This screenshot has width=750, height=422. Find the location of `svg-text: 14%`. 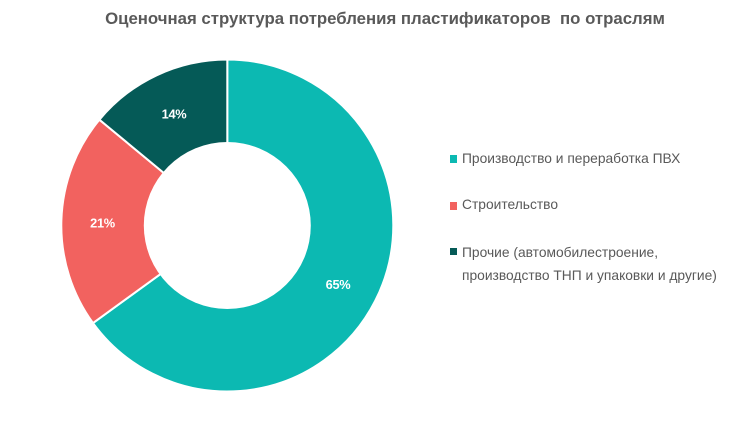

svg-text: 14% is located at coordinates (175, 114).